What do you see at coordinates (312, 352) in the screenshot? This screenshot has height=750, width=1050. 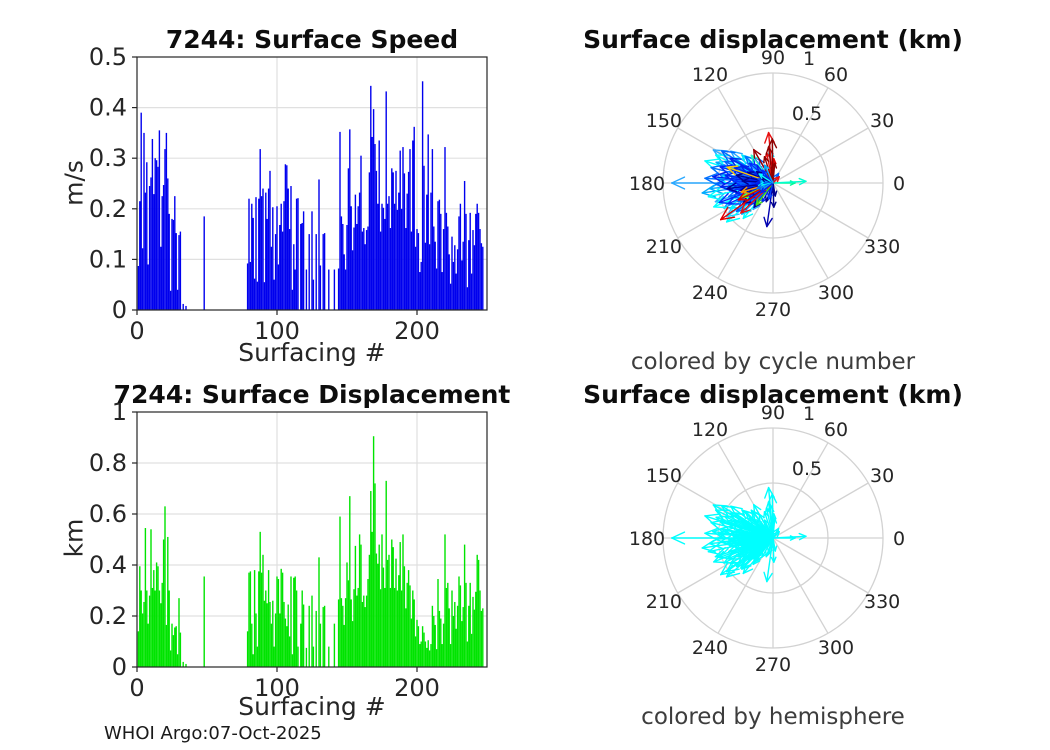 I see `speed-chart-xlabel: Surfacing #` at bounding box center [312, 352].